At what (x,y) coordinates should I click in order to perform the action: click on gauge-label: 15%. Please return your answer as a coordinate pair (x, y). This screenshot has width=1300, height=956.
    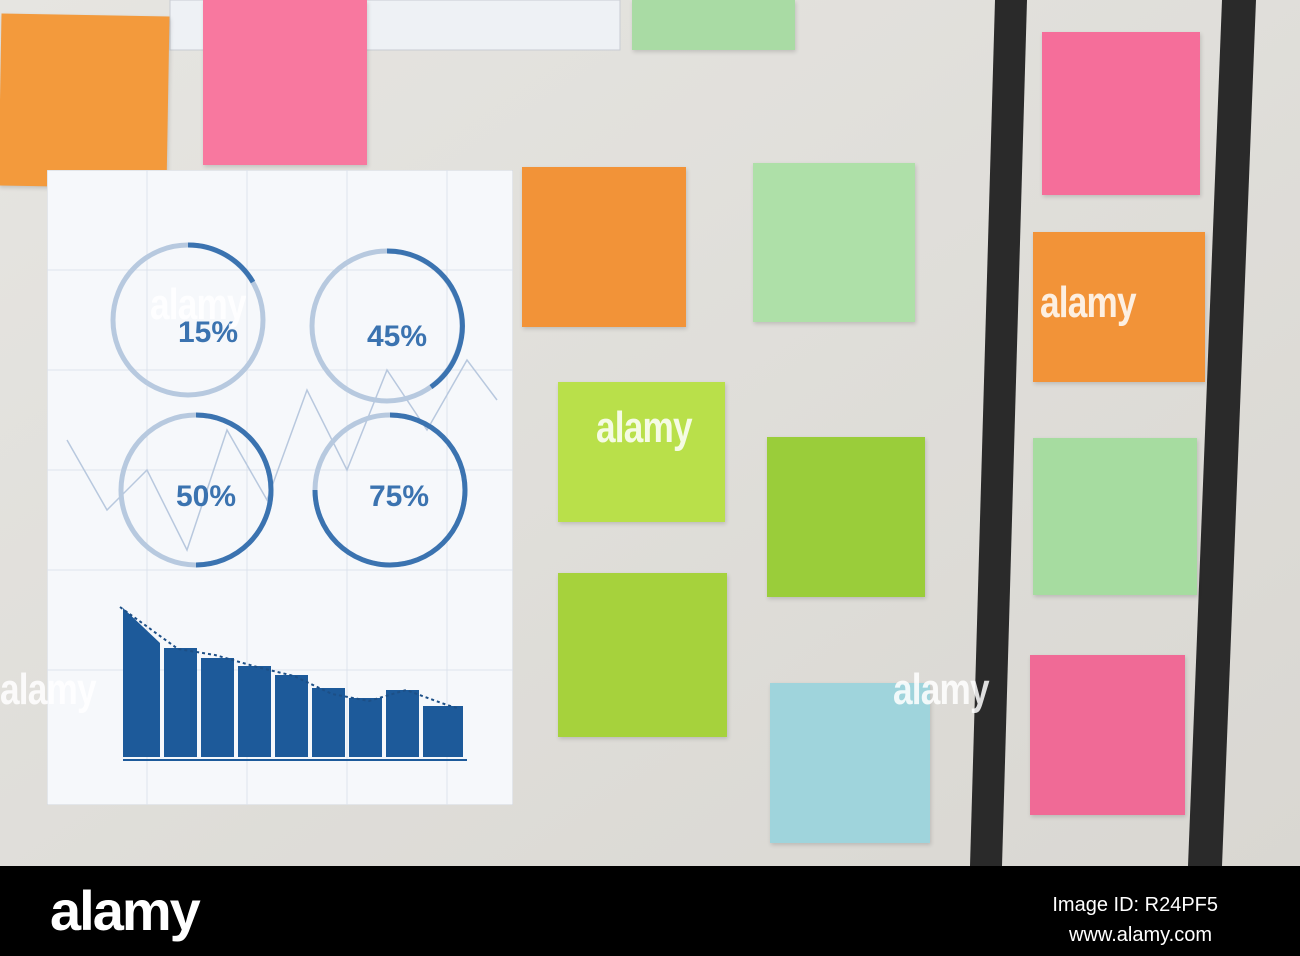
    Looking at the image, I should click on (208, 332).